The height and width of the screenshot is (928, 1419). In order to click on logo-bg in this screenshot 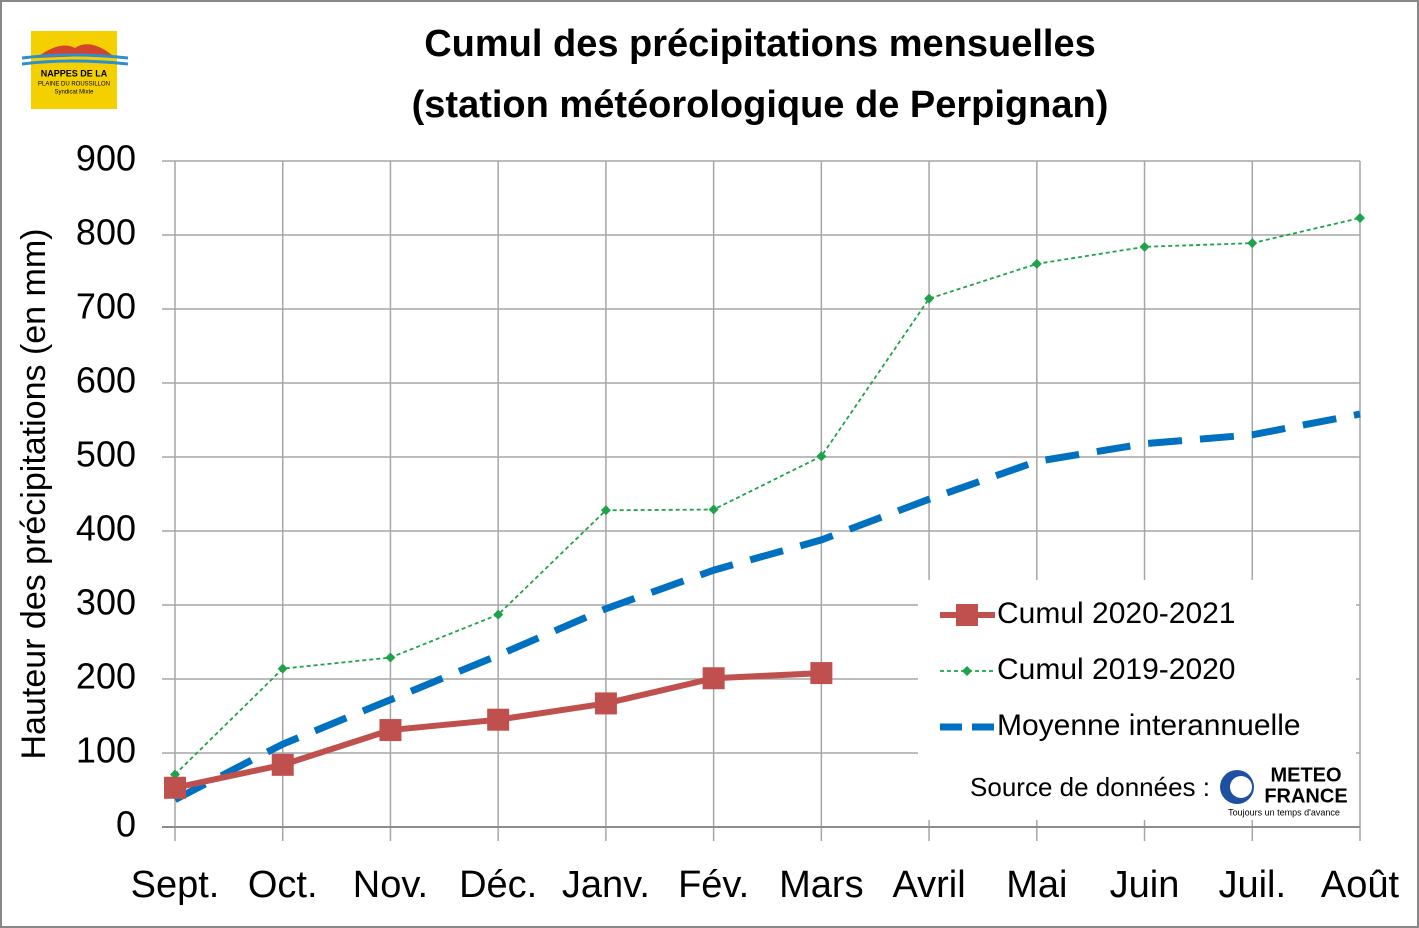, I will do `click(74, 70)`.